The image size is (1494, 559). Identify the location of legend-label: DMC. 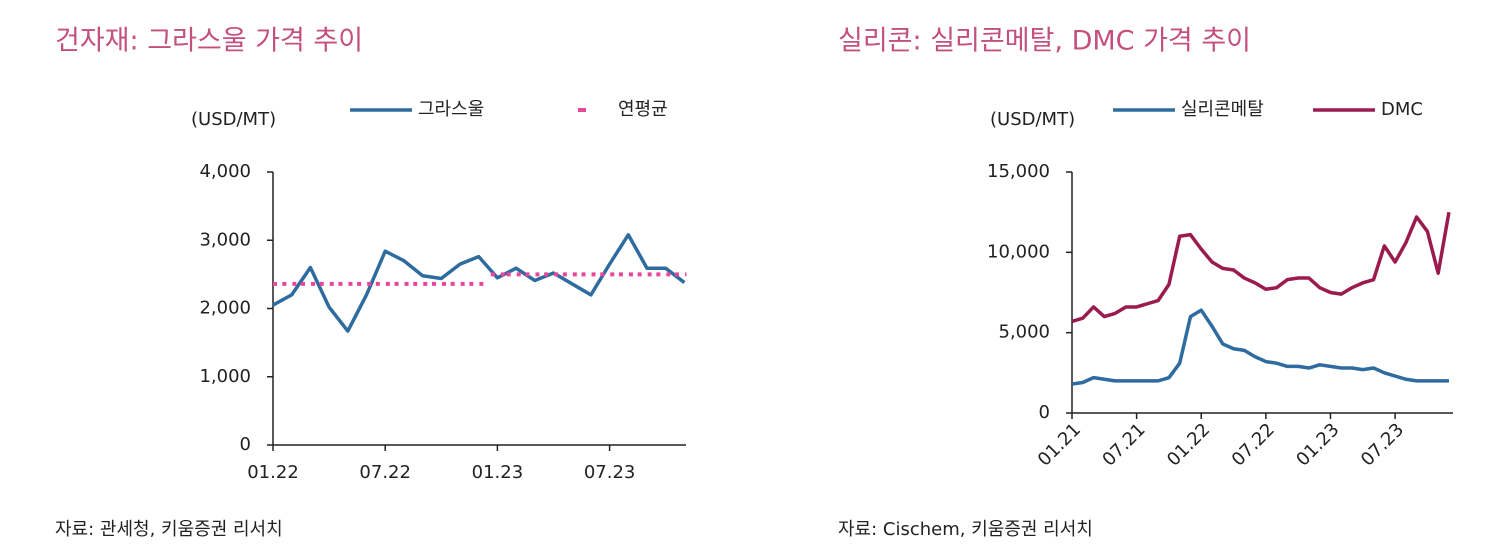
(1402, 109).